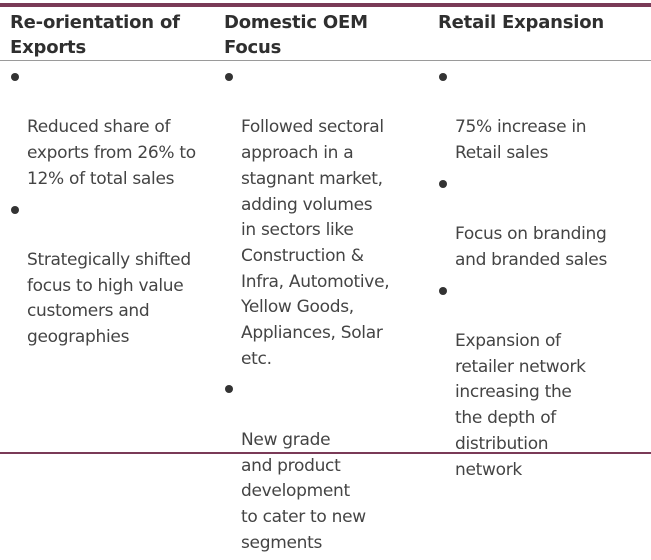 The width and height of the screenshot is (651, 560). What do you see at coordinates (95, 35) in the screenshot?
I see `column-title: Re-orientation of Exports` at bounding box center [95, 35].